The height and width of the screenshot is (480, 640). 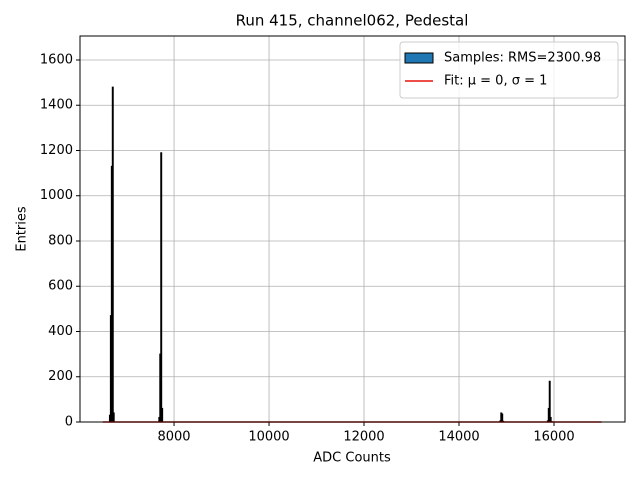 I want to click on y-tick-label: 800, so click(x=60, y=240).